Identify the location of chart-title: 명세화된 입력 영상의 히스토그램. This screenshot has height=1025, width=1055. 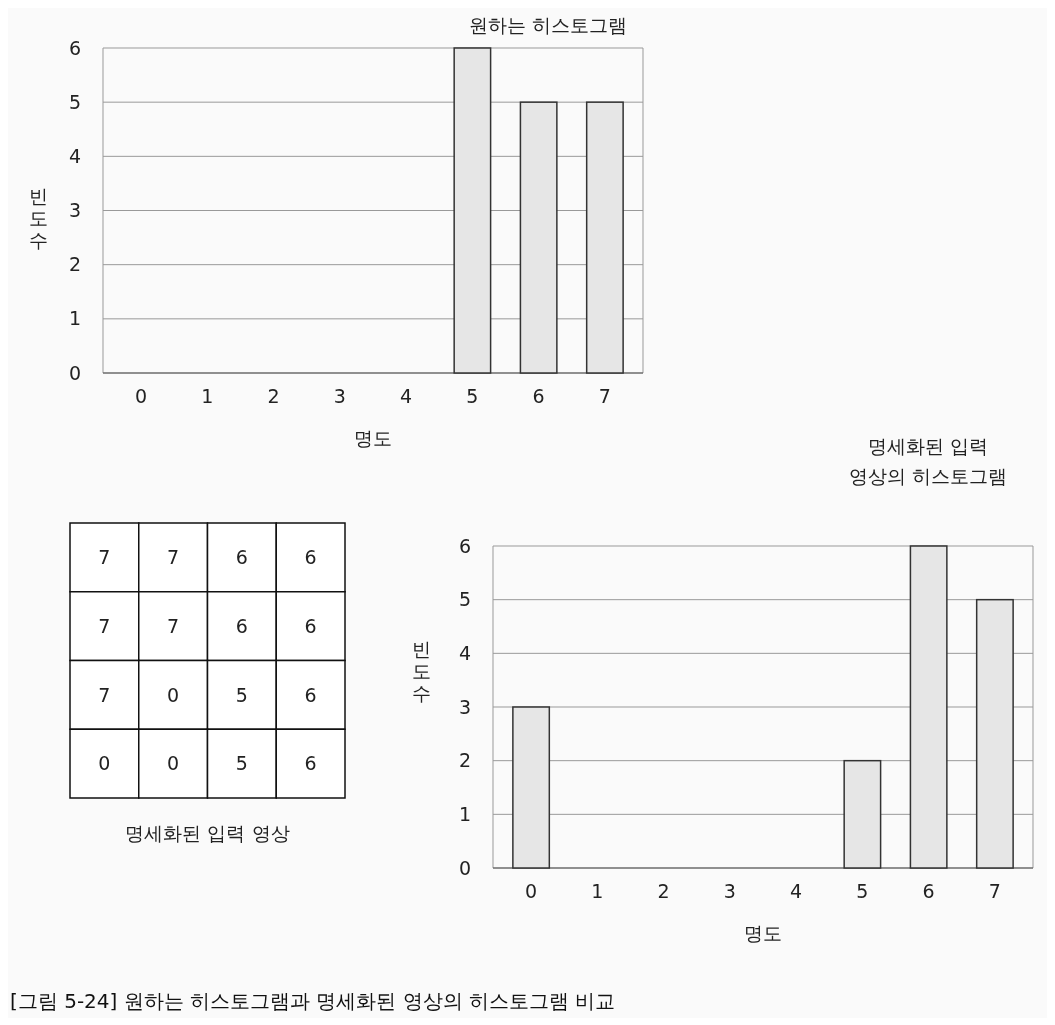
(928, 461).